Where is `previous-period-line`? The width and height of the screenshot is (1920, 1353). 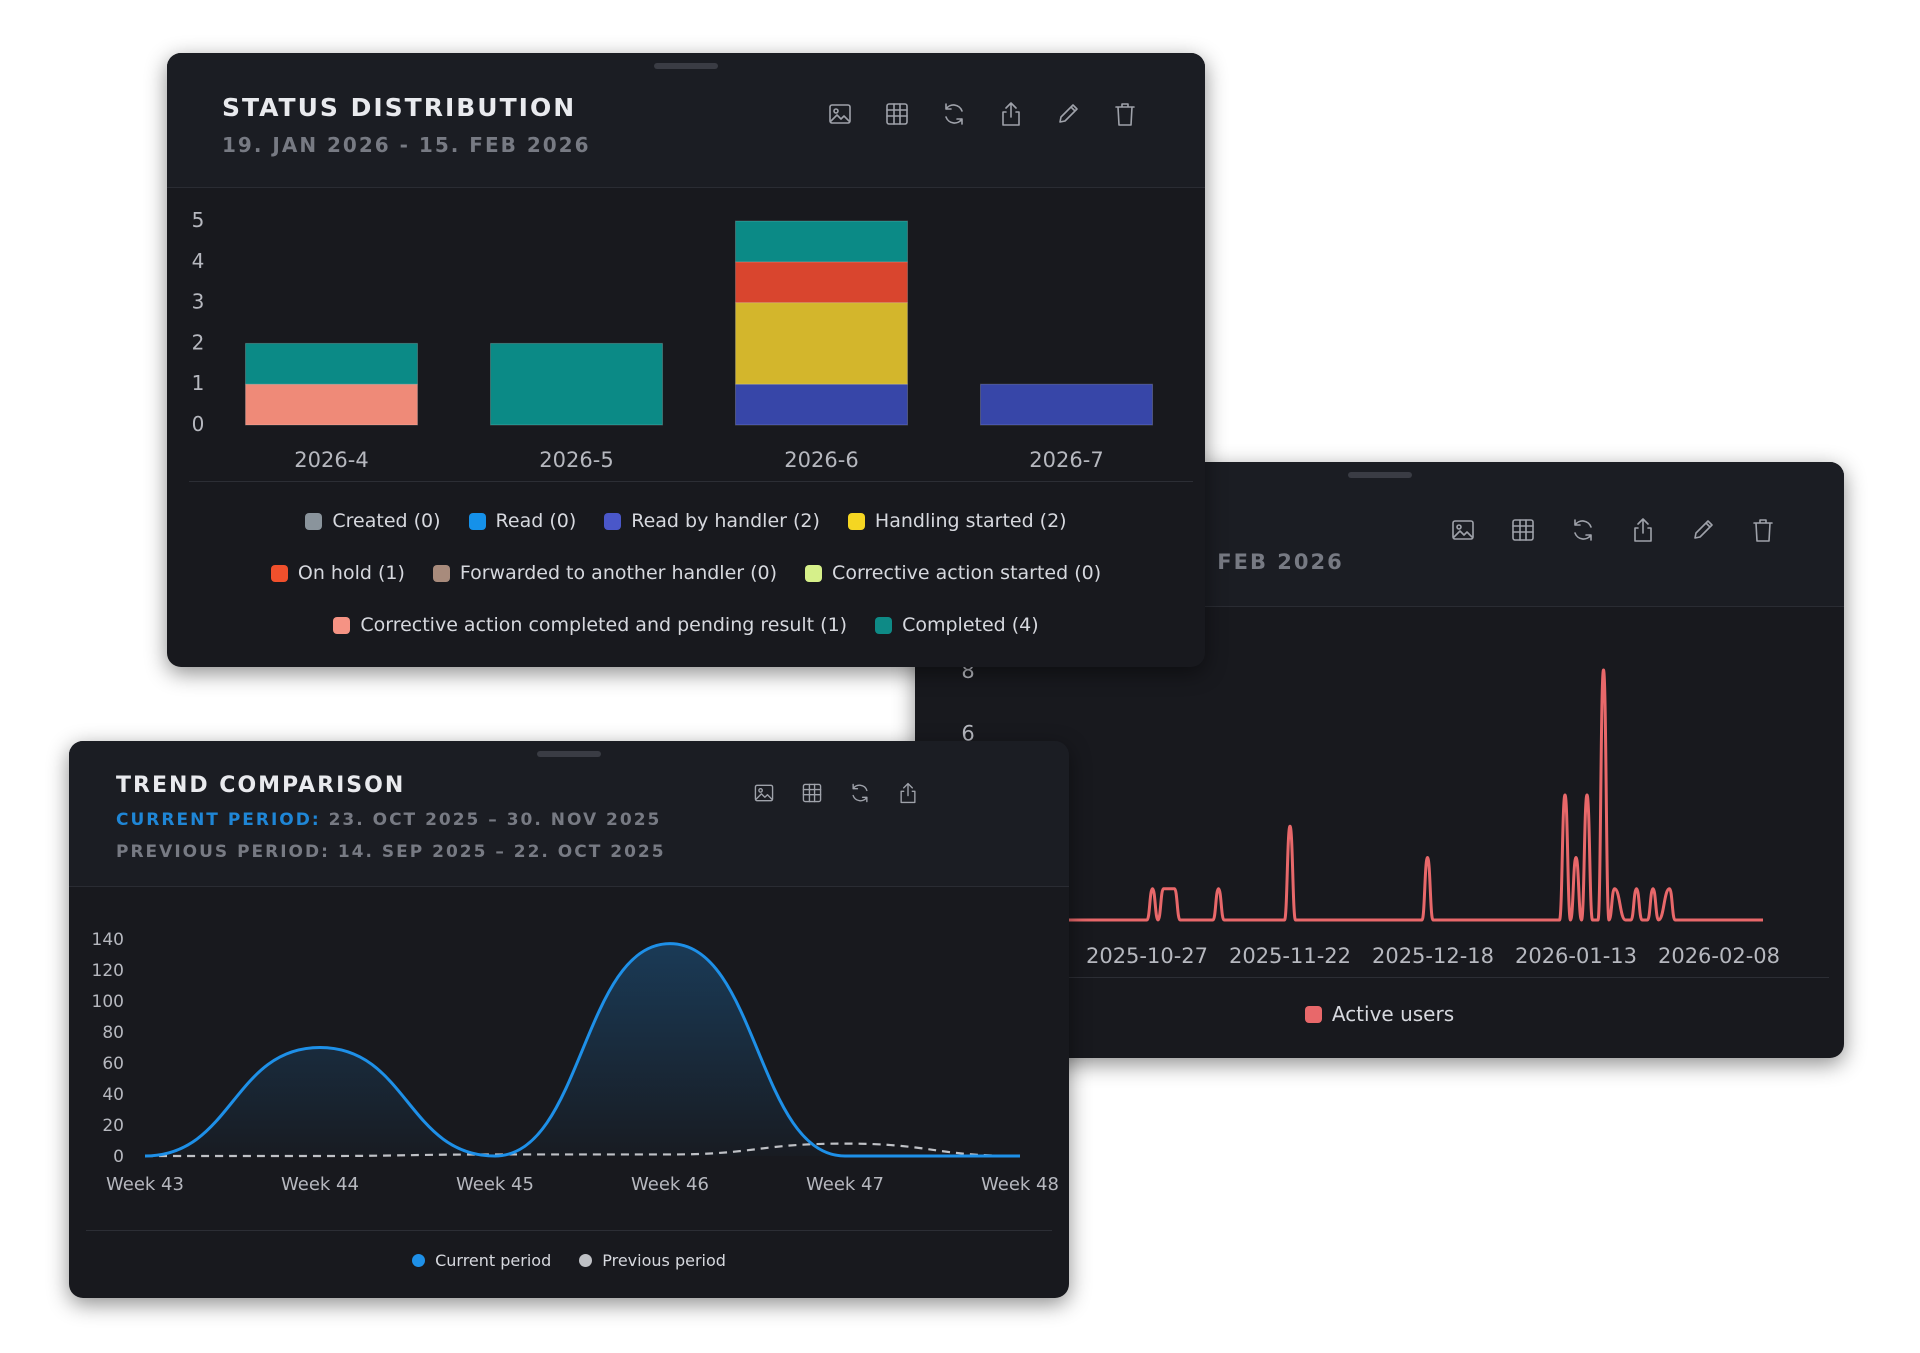
previous-period-line is located at coordinates (583, 1150).